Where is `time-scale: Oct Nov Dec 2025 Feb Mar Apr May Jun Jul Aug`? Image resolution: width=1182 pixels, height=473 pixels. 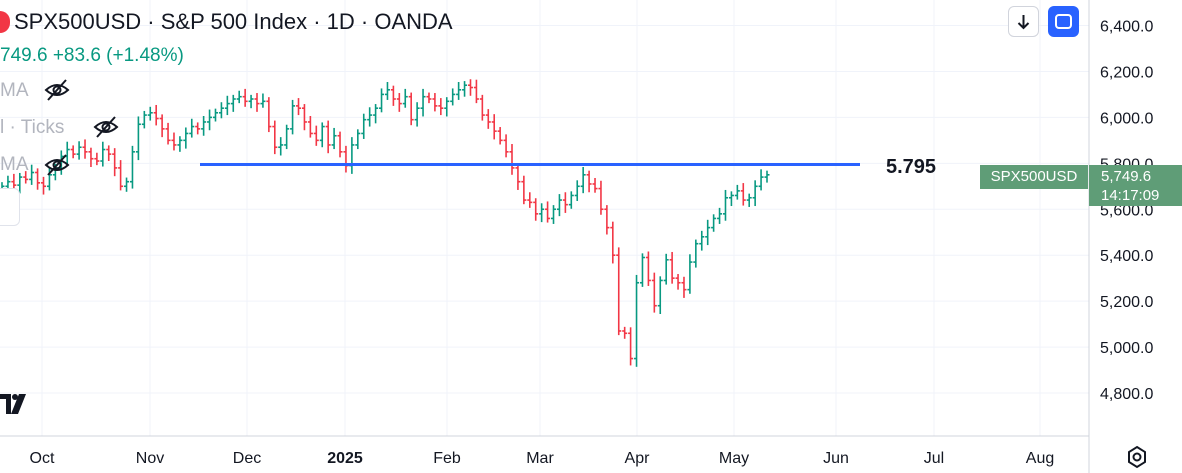
time-scale: Oct Nov Dec 2025 Feb Mar Apr May Jun Jul Aug is located at coordinates (542, 458).